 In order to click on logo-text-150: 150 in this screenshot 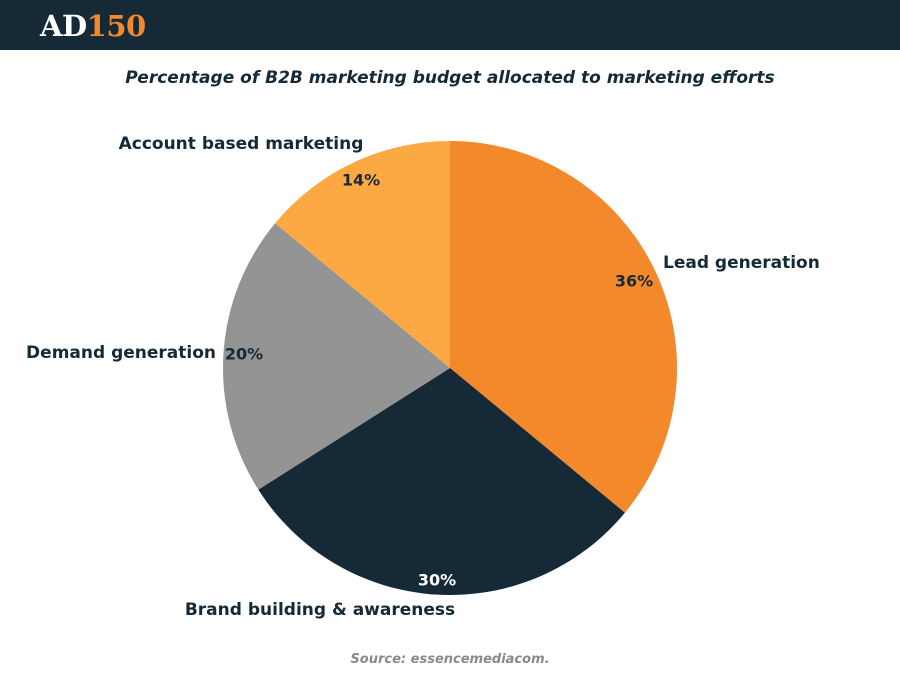, I will do `click(116, 26)`.